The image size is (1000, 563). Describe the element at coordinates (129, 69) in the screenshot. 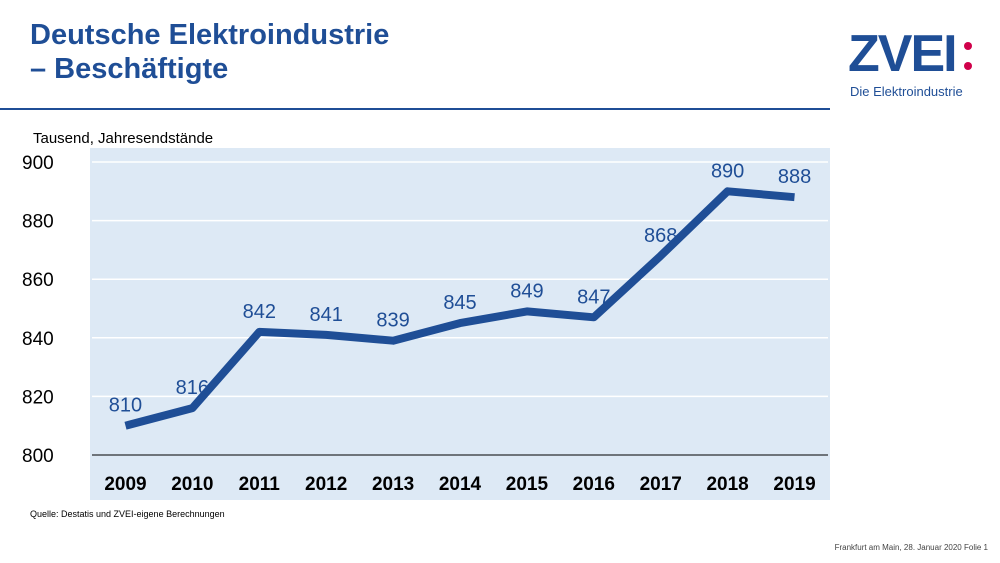

I see `title-line-2: – Beschäftigte` at that location.